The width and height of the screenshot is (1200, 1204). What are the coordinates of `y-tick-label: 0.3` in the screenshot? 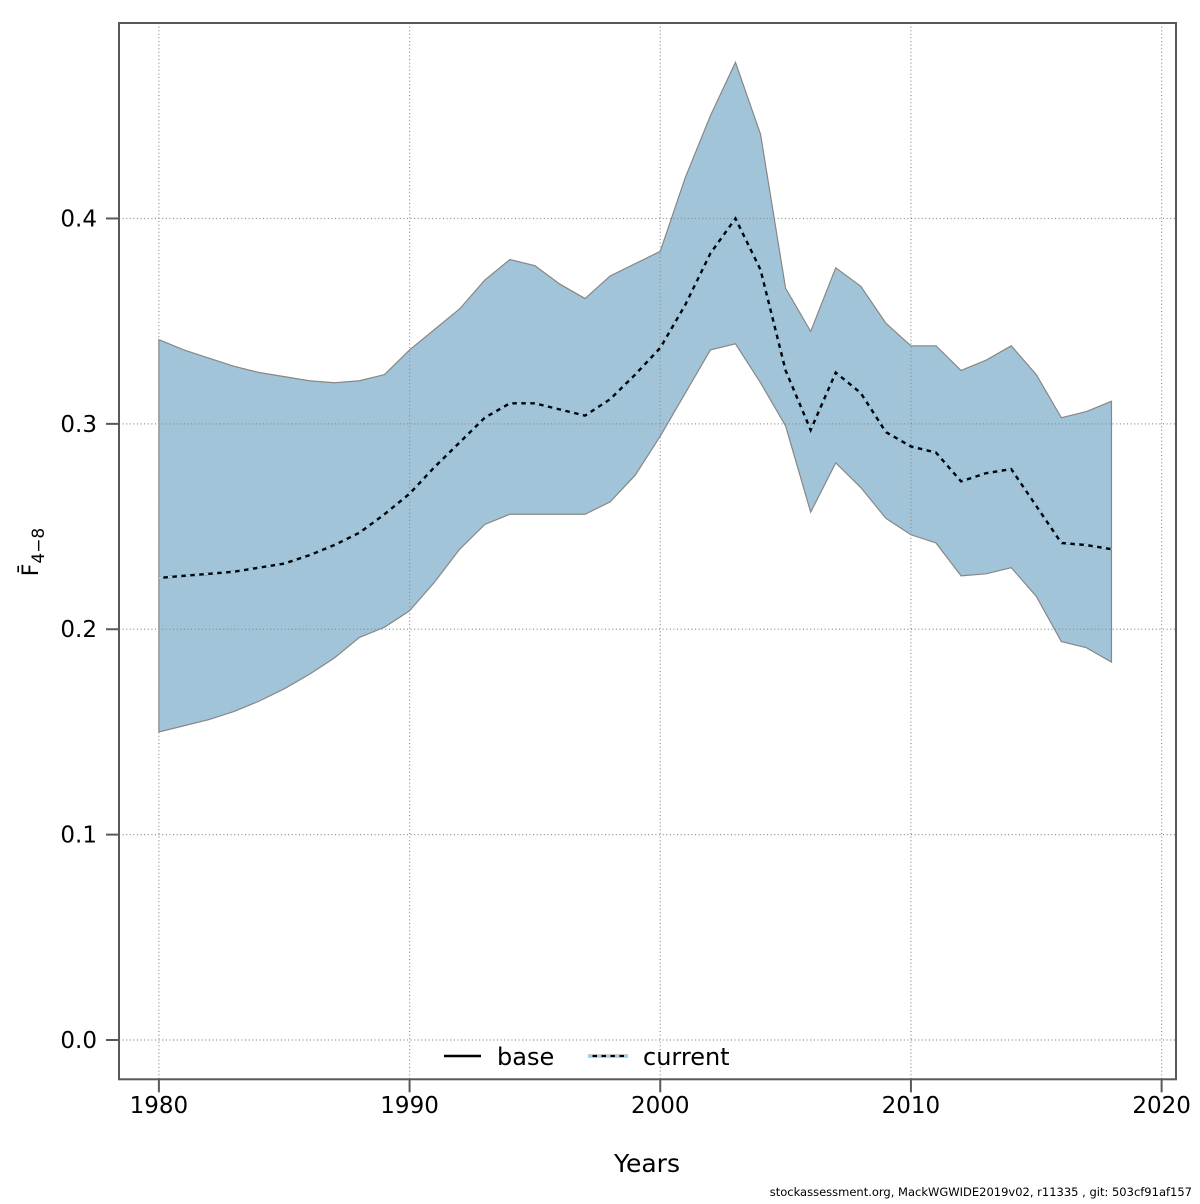 It's located at (78, 425).